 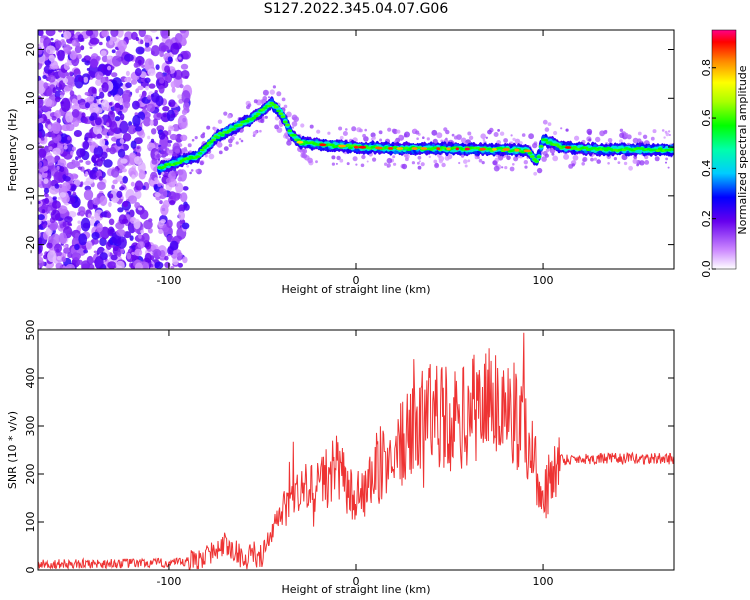 What do you see at coordinates (30, 98) in the screenshot?
I see `y-tick-label: 10` at bounding box center [30, 98].